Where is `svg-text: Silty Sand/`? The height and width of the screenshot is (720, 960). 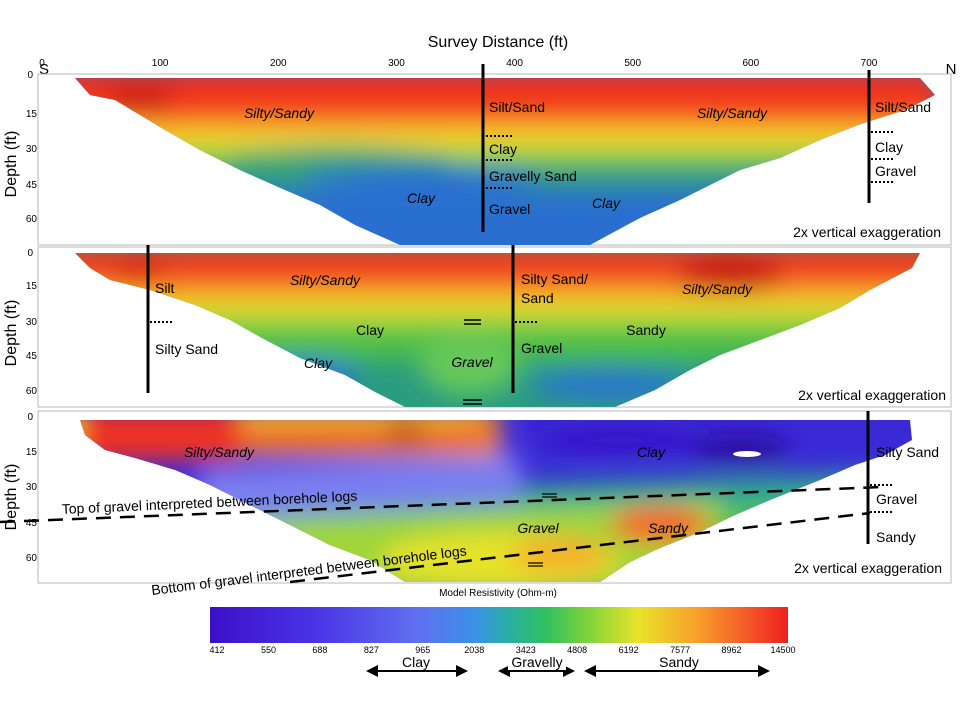 svg-text: Silty Sand/ is located at coordinates (554, 279).